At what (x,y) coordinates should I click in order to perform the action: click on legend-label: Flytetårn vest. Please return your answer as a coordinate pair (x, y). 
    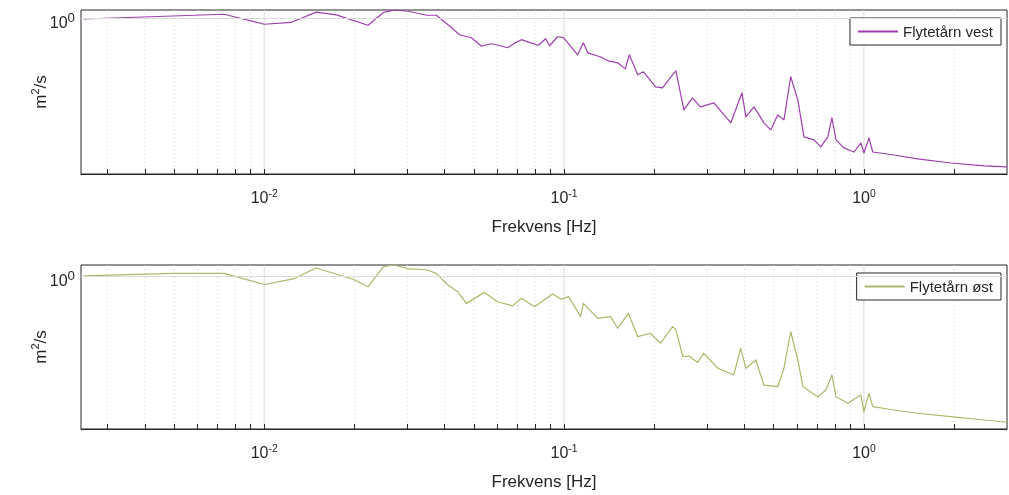
    Looking at the image, I should click on (948, 31).